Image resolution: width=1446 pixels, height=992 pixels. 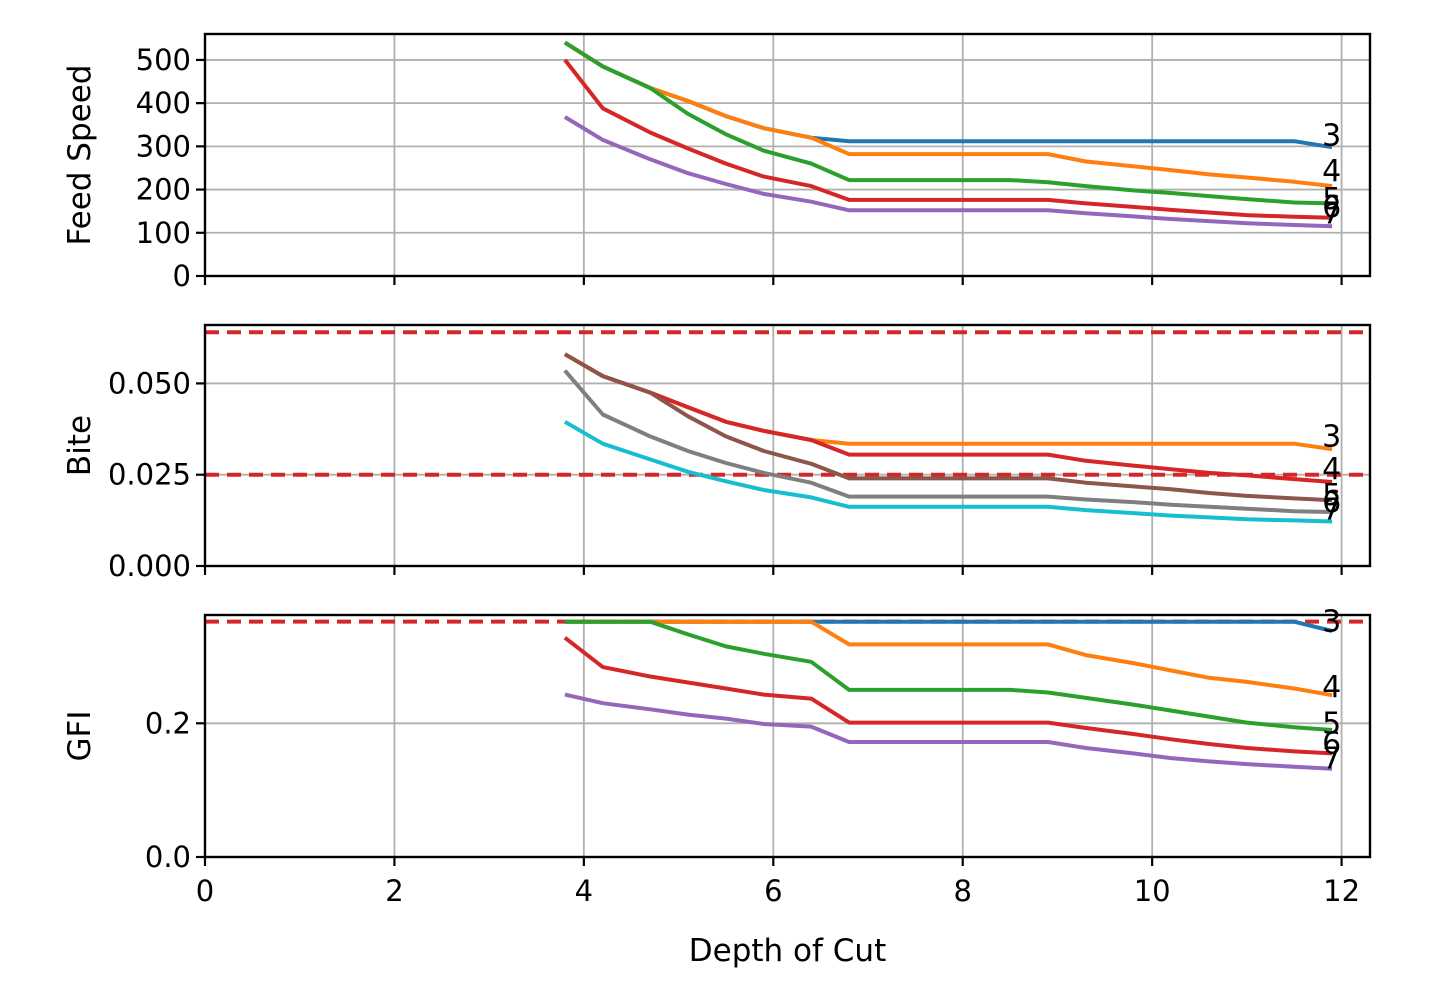 I want to click on gfi-end-label-4: 4, so click(x=1331, y=687).